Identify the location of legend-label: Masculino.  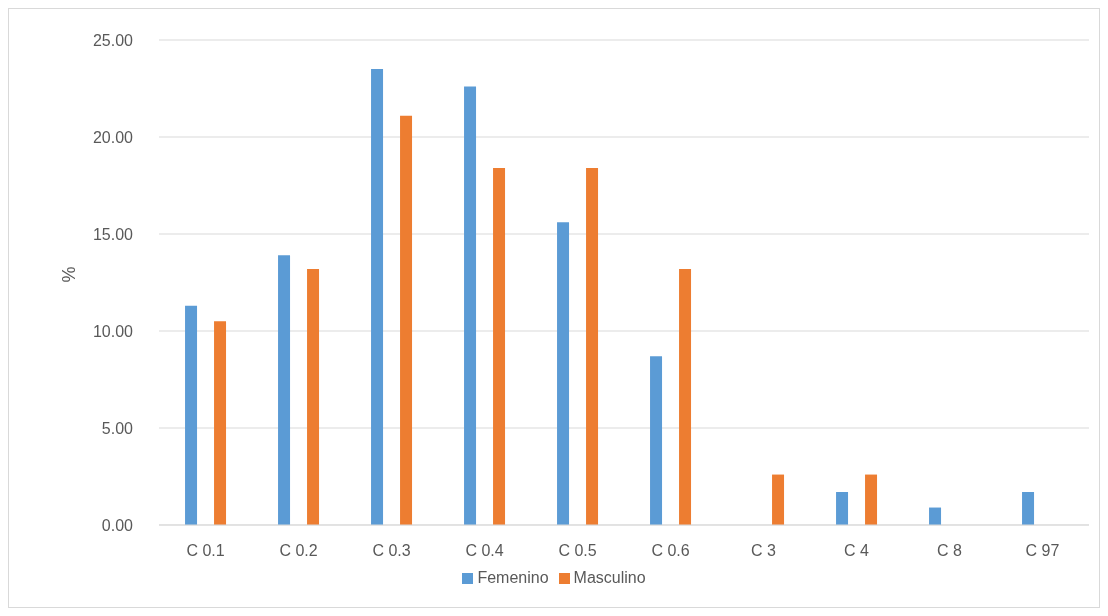
(609, 577).